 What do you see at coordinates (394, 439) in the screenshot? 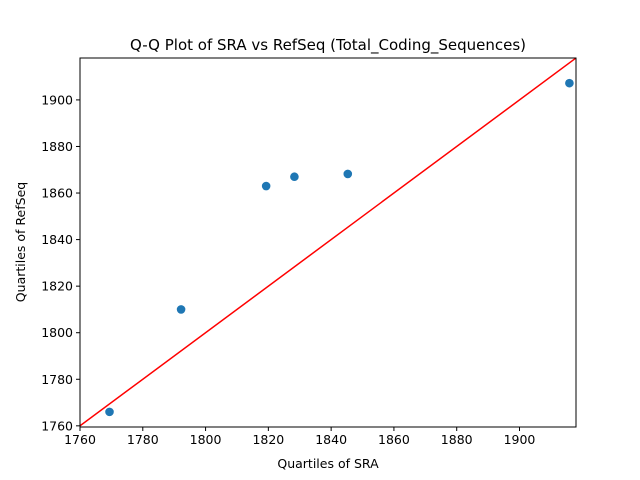
I see `x-tick-label: 1860` at bounding box center [394, 439].